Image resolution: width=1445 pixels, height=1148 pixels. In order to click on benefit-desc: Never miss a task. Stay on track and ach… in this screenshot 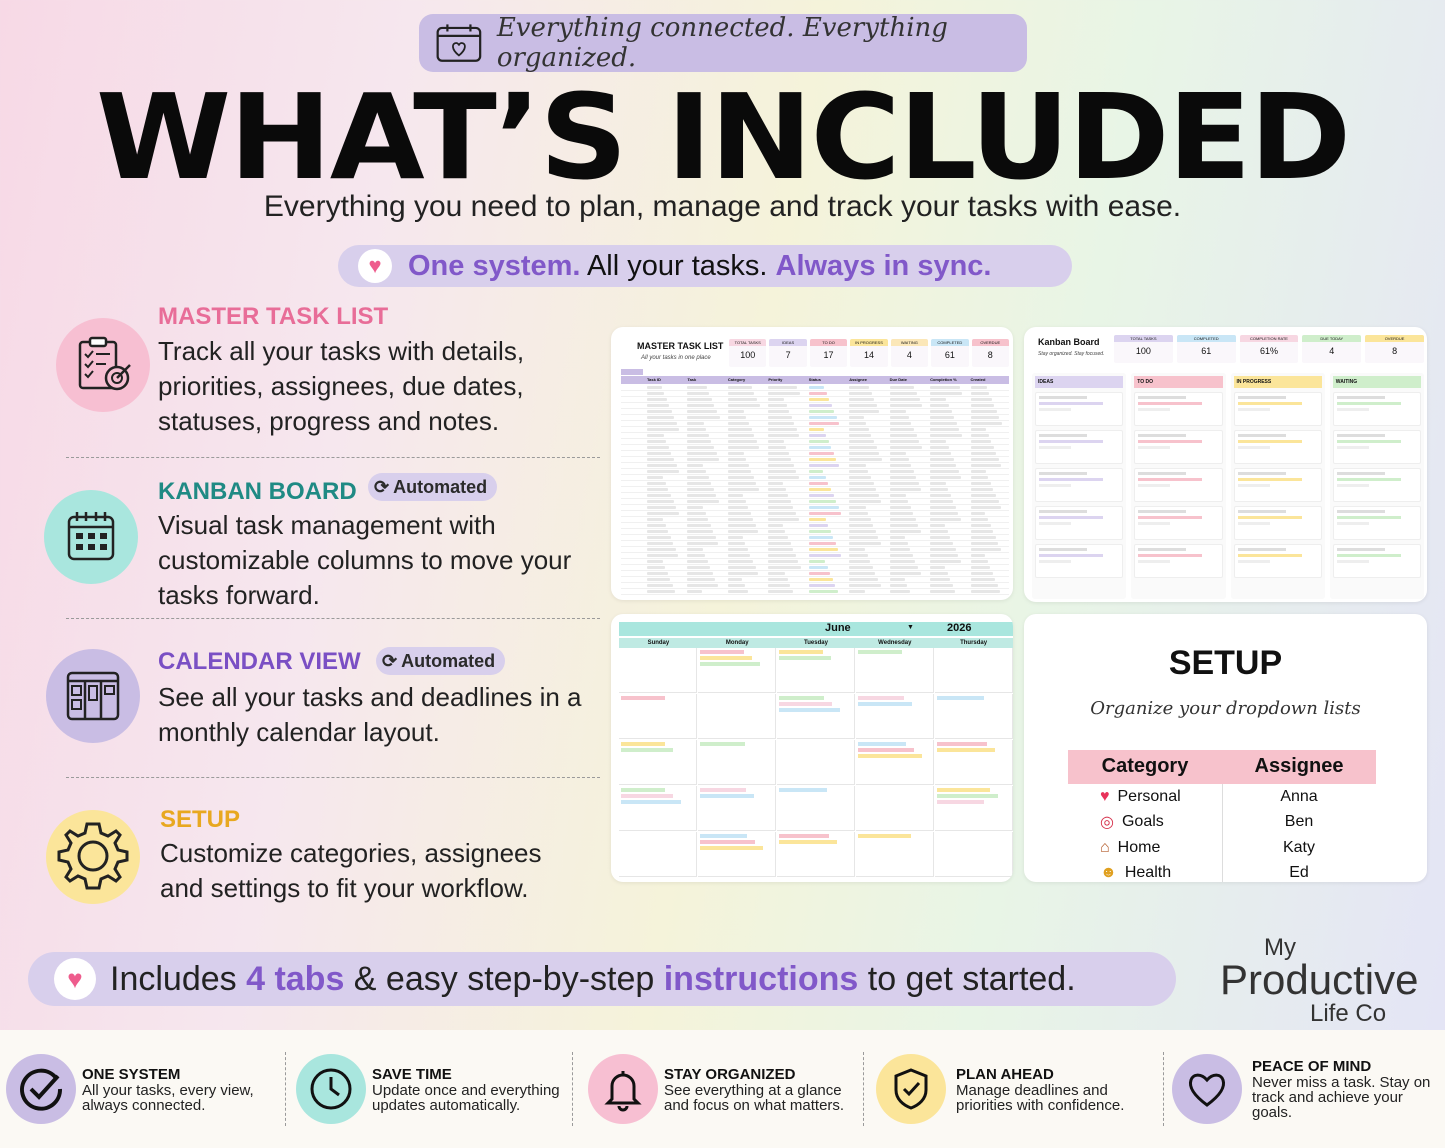, I will do `click(1341, 1097)`.